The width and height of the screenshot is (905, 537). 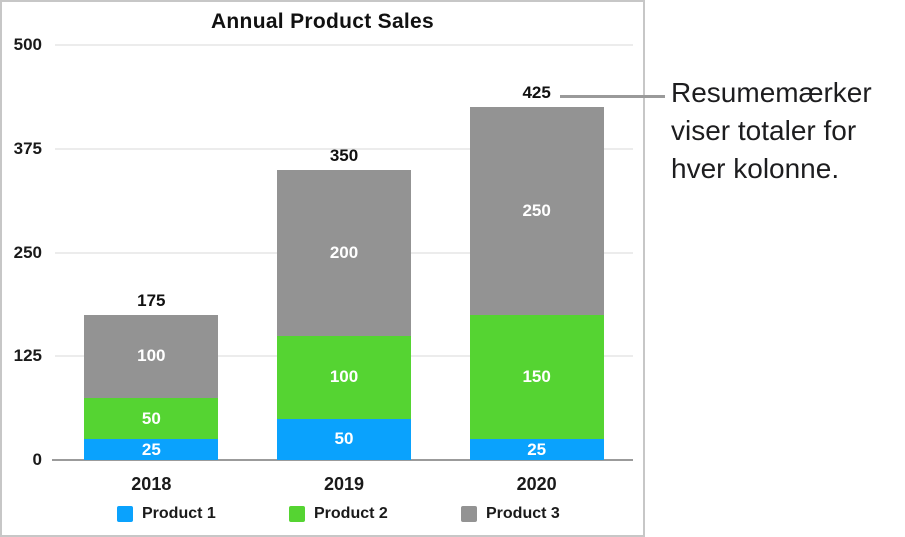 What do you see at coordinates (27, 44) in the screenshot?
I see `y-axis-tick-label-500: 500` at bounding box center [27, 44].